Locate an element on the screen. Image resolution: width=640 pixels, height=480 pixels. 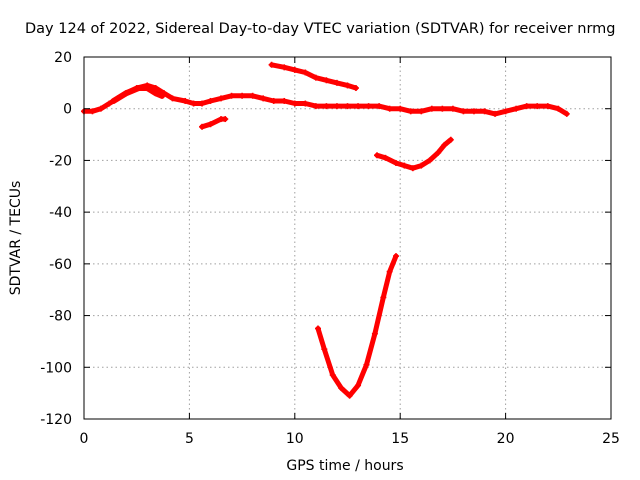
y-tick-label: -80 is located at coordinates (60, 317).